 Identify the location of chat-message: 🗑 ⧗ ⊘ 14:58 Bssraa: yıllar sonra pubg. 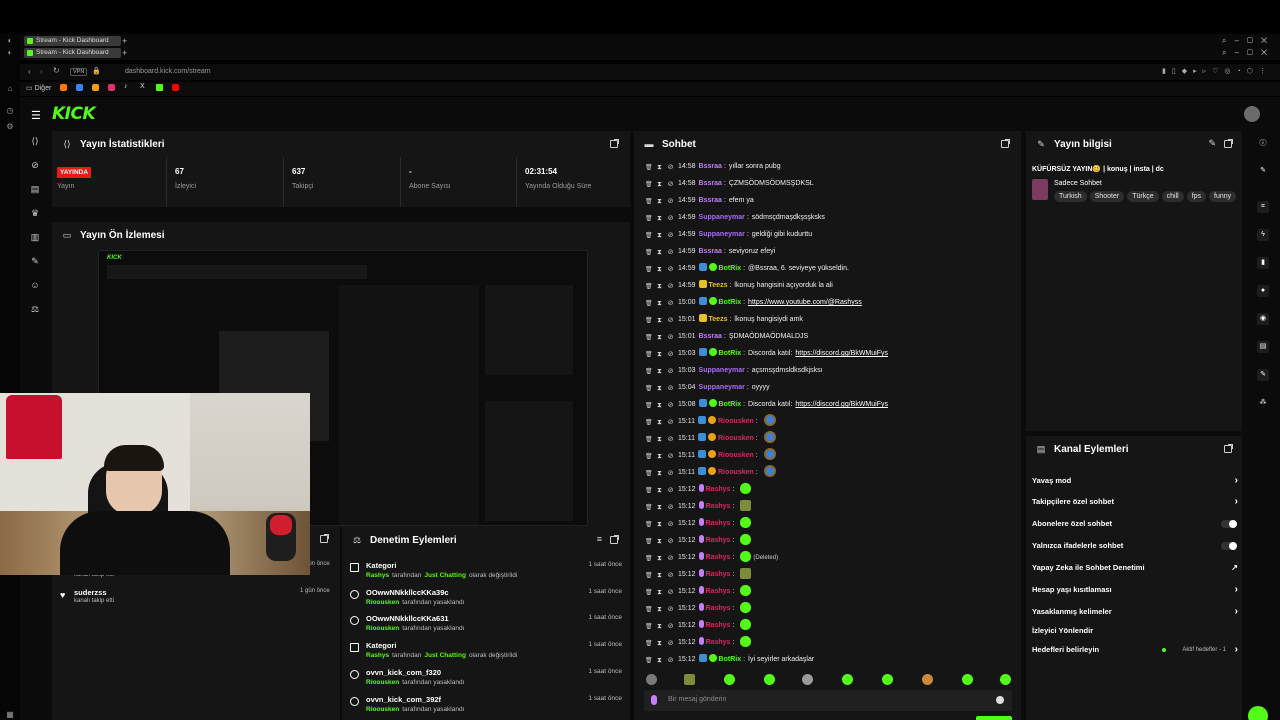
(830, 166).